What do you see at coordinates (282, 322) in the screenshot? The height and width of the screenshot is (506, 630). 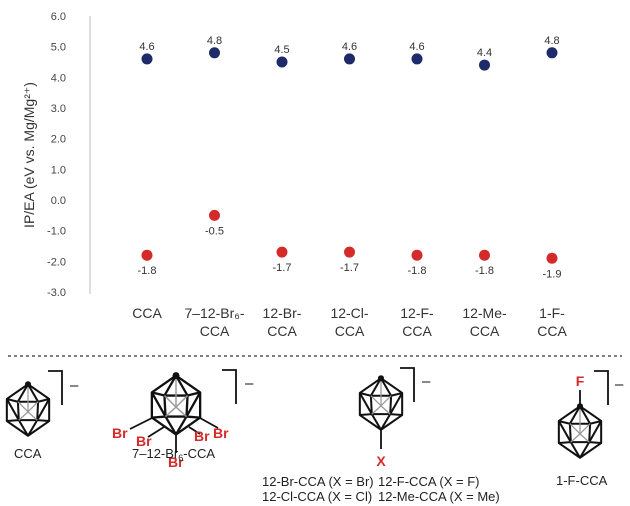 I see `x-tick-label: 12-Br-CCA` at bounding box center [282, 322].